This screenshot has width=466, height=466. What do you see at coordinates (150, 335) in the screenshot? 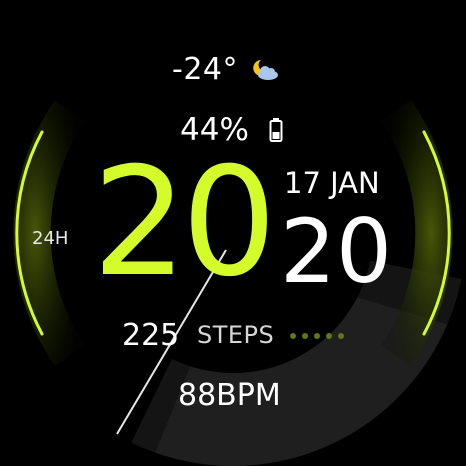
I see `steps-value: 225` at bounding box center [150, 335].